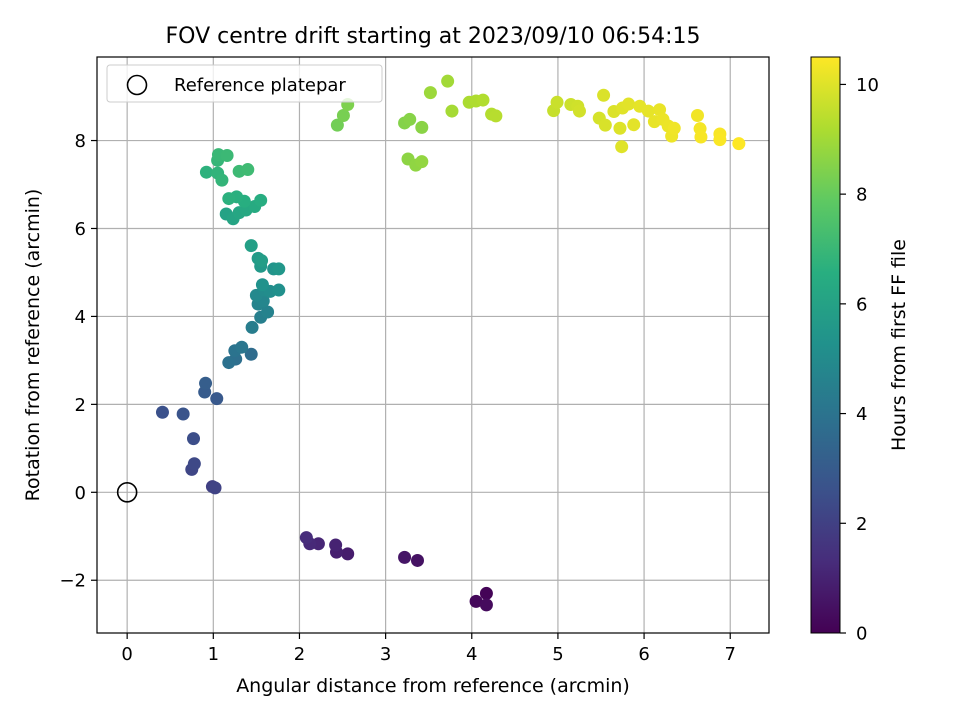  Describe the element at coordinates (33, 345) in the screenshot. I see `y-axis-label: Rotation from reference (arcmin)` at that location.